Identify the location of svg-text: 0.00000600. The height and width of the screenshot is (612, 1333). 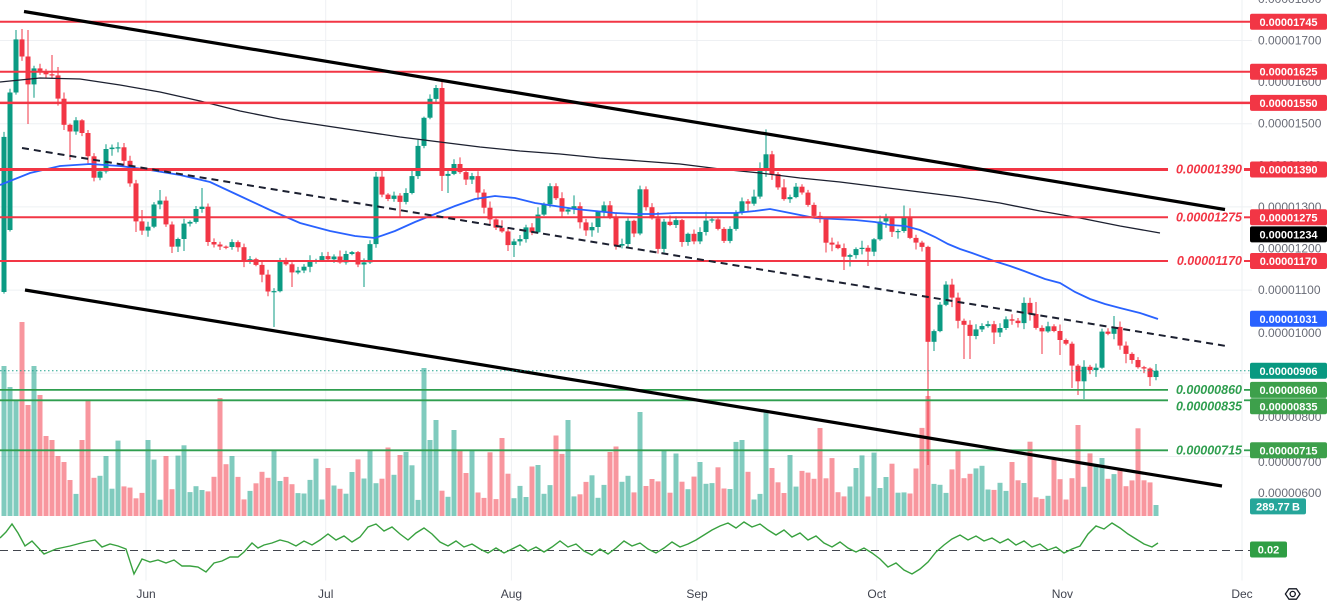
(1290, 493).